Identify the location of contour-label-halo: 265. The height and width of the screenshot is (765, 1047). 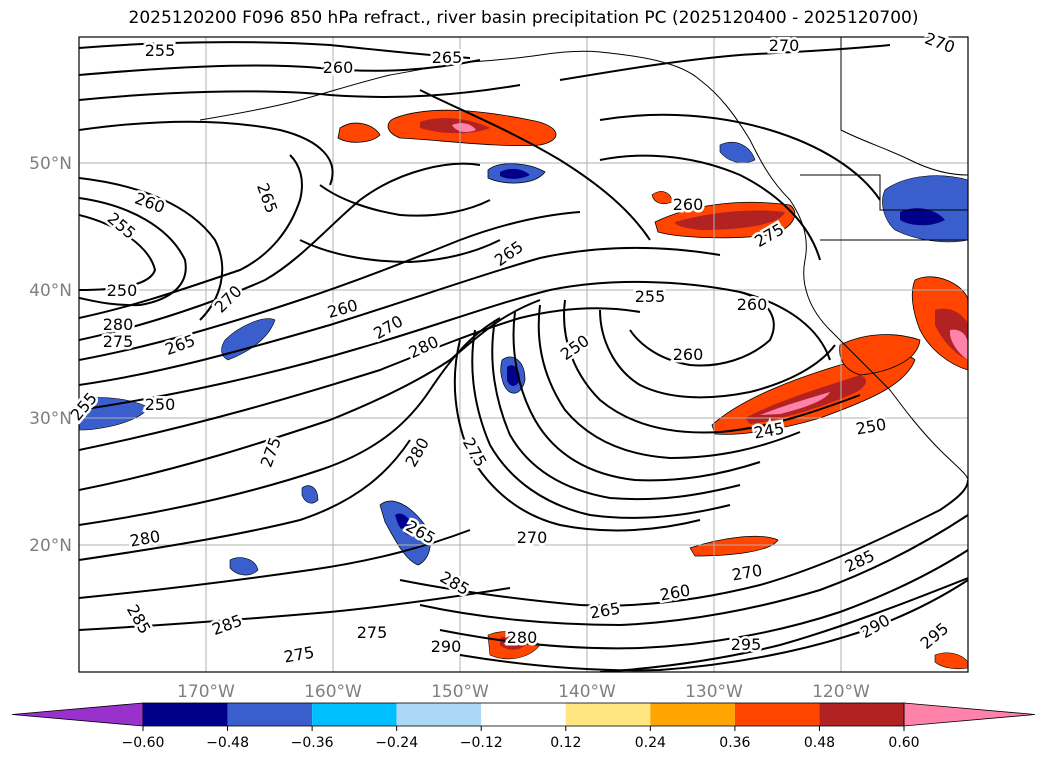
(447, 57).